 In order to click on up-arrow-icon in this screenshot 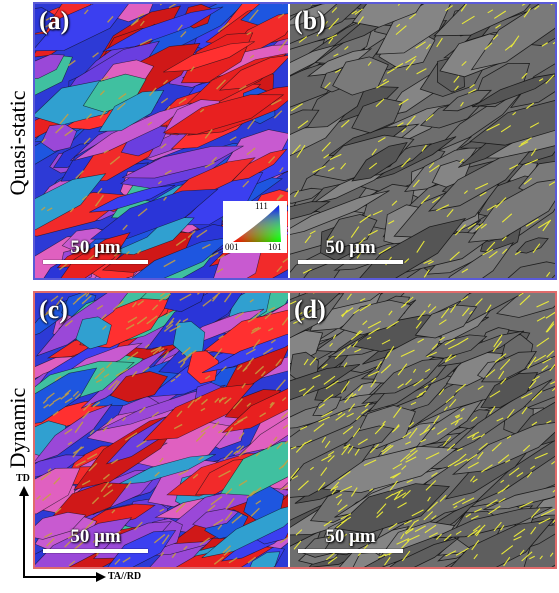, I will do `click(24, 491)`.